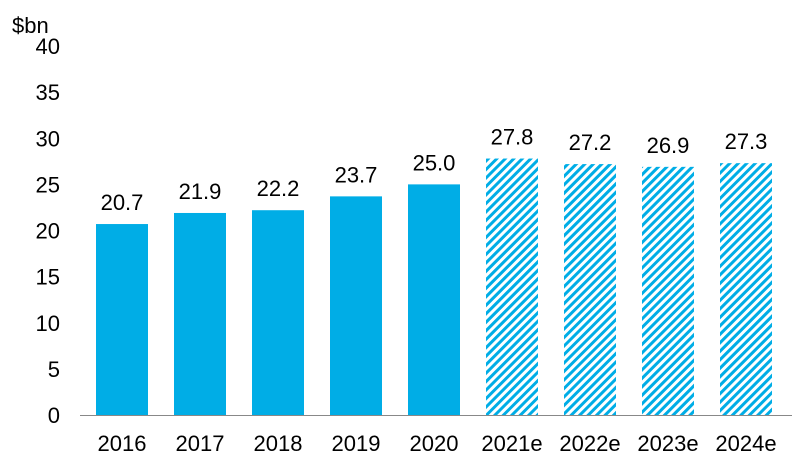 This screenshot has height=471, width=800. What do you see at coordinates (667, 443) in the screenshot?
I see `x-tick-label-2023e: 2023e` at bounding box center [667, 443].